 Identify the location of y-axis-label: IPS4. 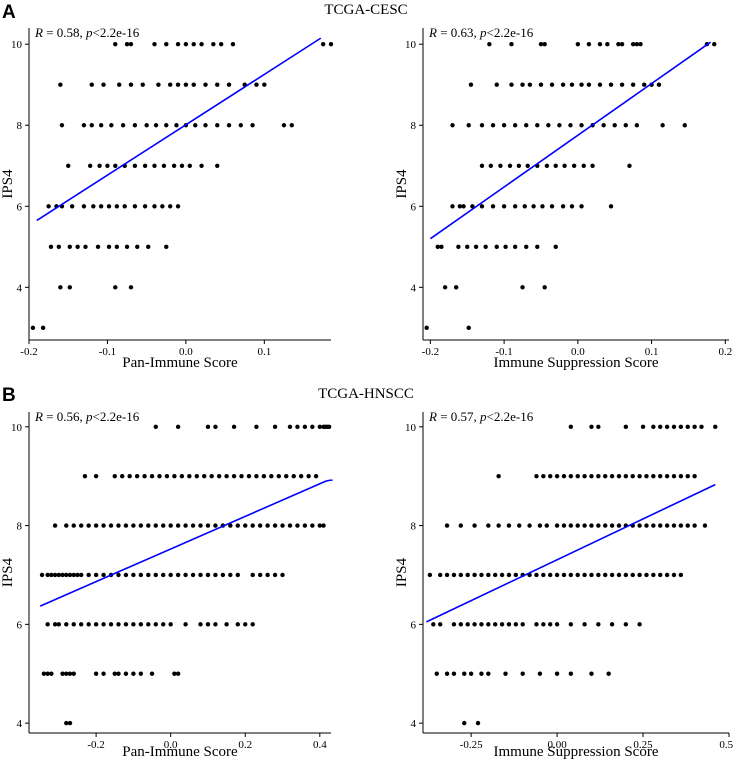
(402, 572).